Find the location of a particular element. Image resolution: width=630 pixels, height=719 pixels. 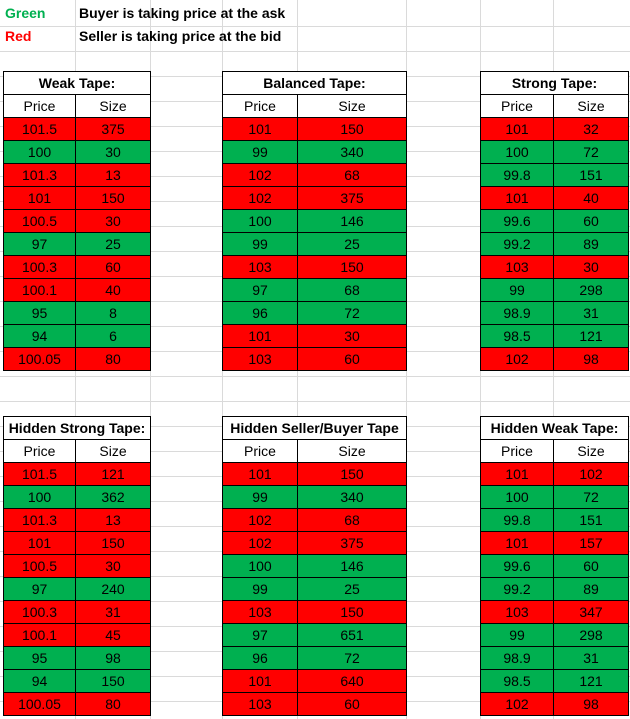

table-cell: 240 is located at coordinates (113, 589).